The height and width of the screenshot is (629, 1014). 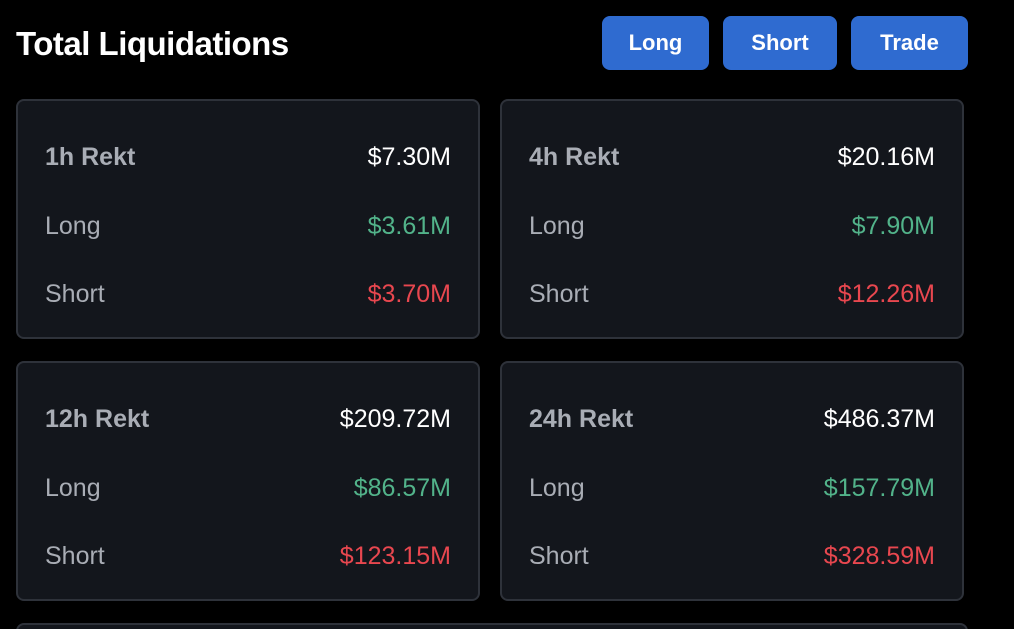 What do you see at coordinates (909, 43) in the screenshot?
I see `trade-button: Trade` at bounding box center [909, 43].